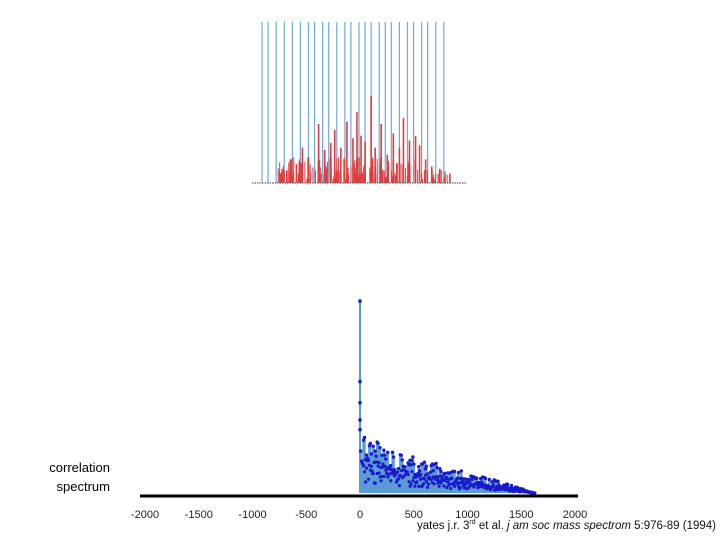 This screenshot has width=720, height=540. Describe the element at coordinates (306, 515) in the screenshot. I see `x-tick-label-3: -500` at that location.